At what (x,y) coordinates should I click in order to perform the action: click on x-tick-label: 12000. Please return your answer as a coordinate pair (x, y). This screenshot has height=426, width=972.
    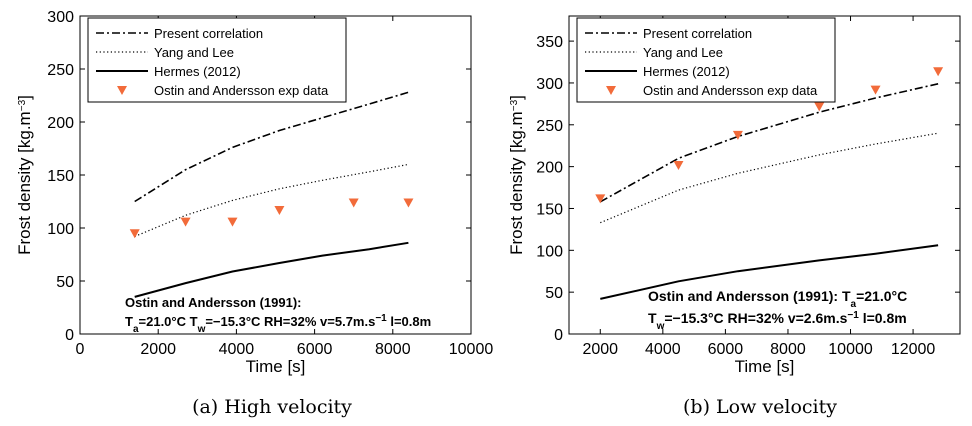
    Looking at the image, I should click on (913, 349).